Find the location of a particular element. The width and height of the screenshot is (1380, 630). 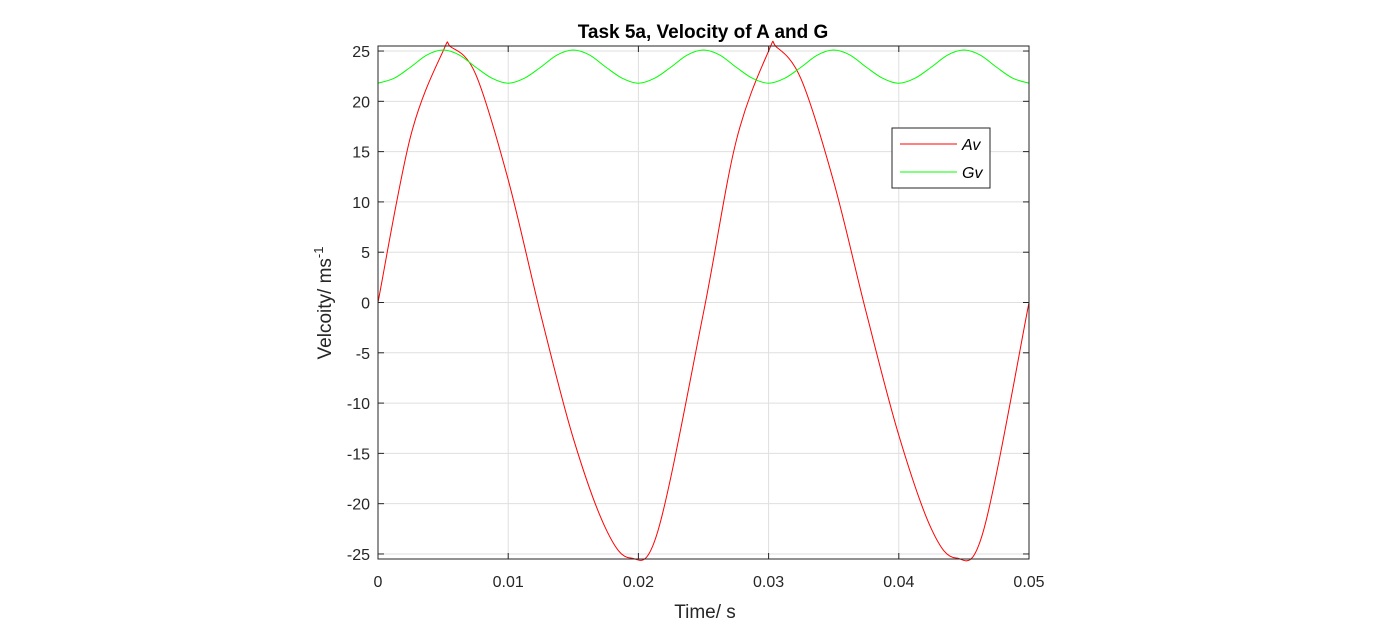

legend: Av Gv is located at coordinates (941, 158).